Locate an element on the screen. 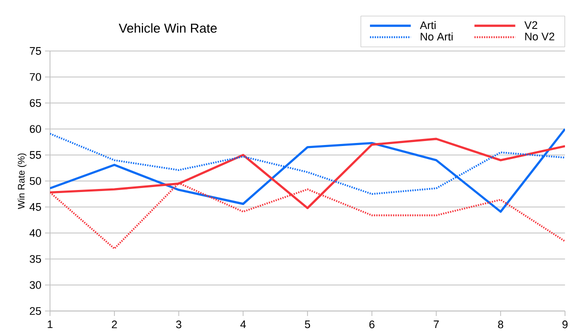 The height and width of the screenshot is (336, 575). y-tick-label: 25 is located at coordinates (36, 311).